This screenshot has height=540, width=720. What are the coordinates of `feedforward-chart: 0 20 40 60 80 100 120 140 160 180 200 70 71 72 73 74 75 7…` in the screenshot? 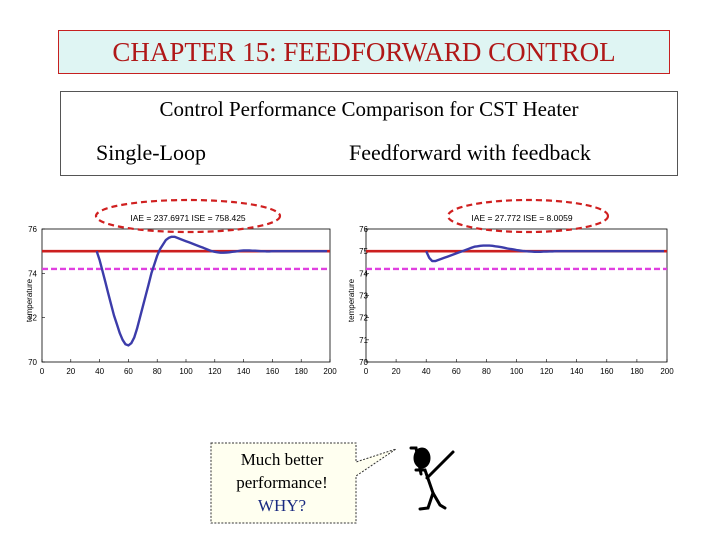 It's located at (510, 287).